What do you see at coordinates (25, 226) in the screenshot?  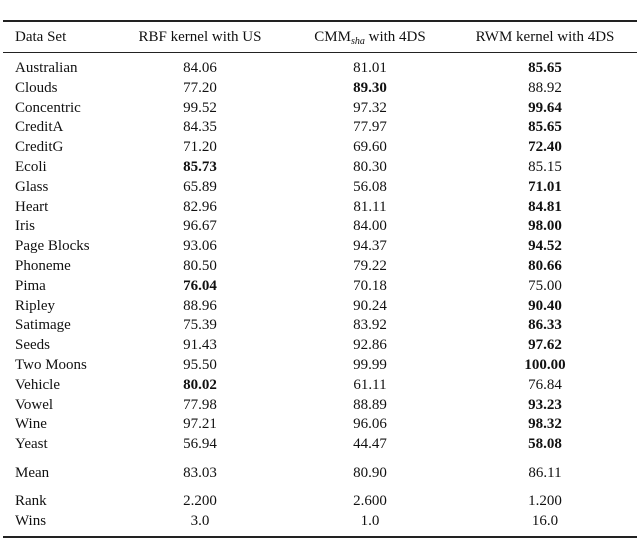 I see `row-label: Iris` at bounding box center [25, 226].